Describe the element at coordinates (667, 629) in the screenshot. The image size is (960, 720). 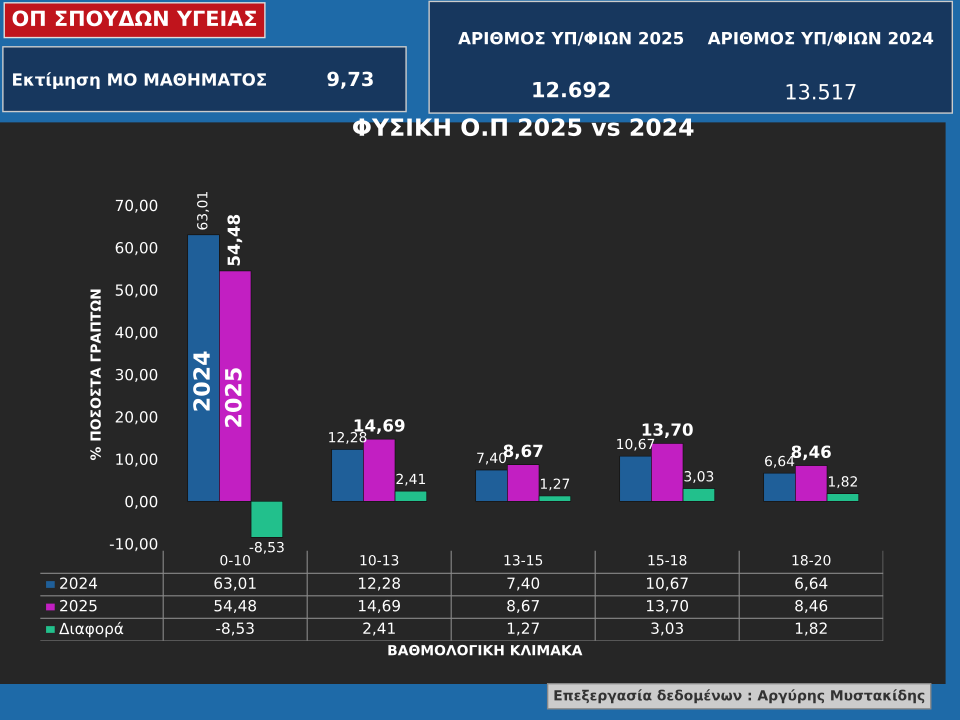
I see `data-label: 3,03` at that location.